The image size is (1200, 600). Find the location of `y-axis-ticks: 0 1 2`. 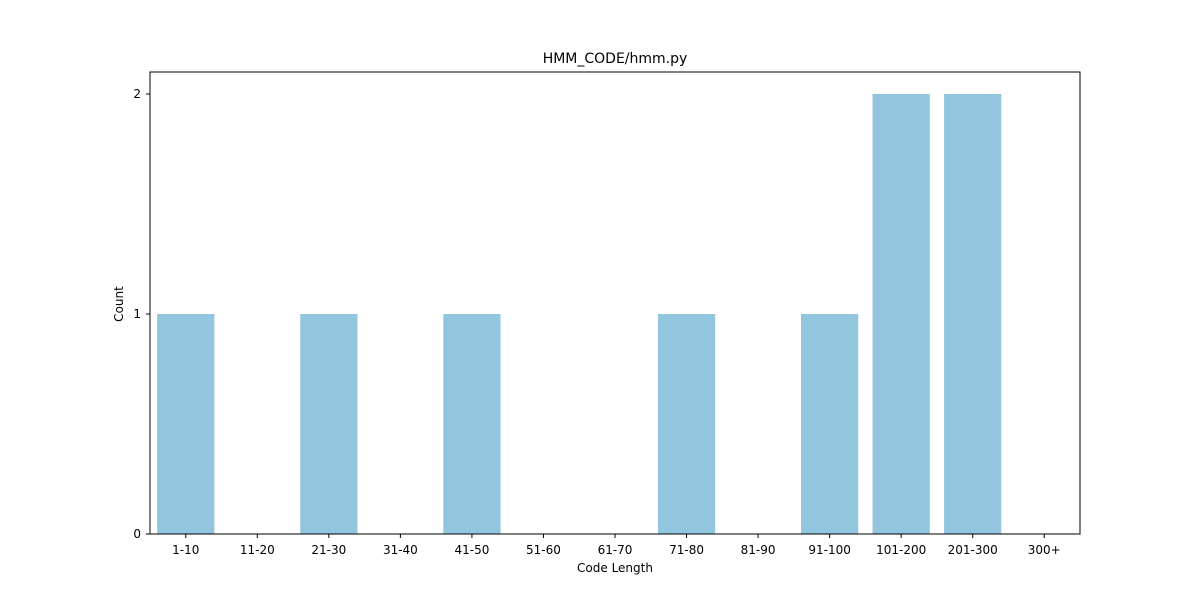

y-axis-ticks: 0 1 2 is located at coordinates (141, 314).